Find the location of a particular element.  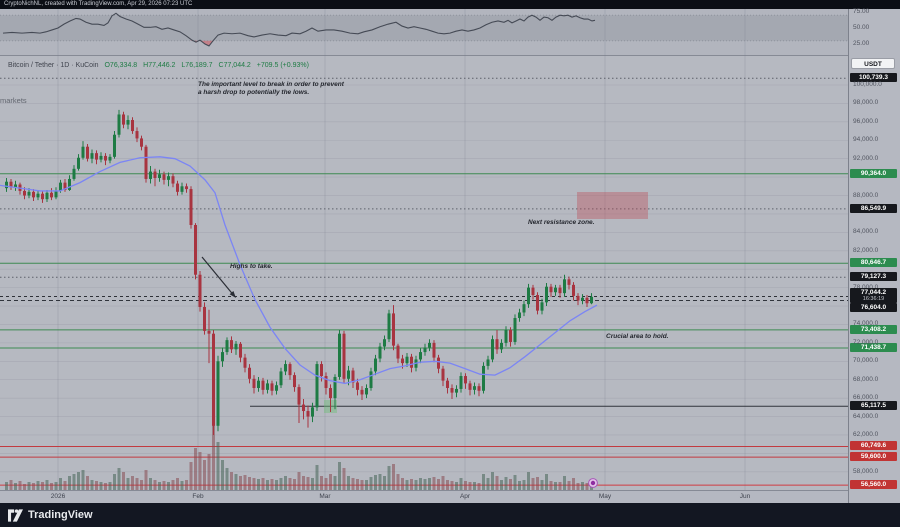

price-tick-label: 88,000.0 is located at coordinates (866, 195).